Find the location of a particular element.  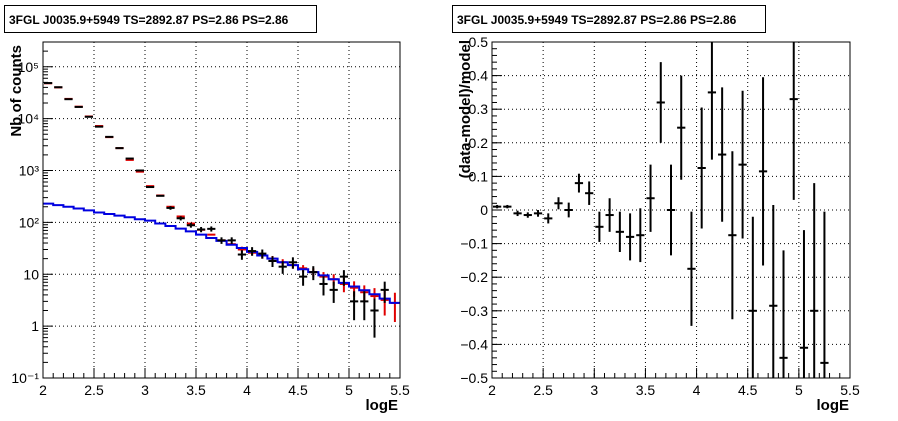

y-tick-label: −0.3 is located at coordinates (474, 311).